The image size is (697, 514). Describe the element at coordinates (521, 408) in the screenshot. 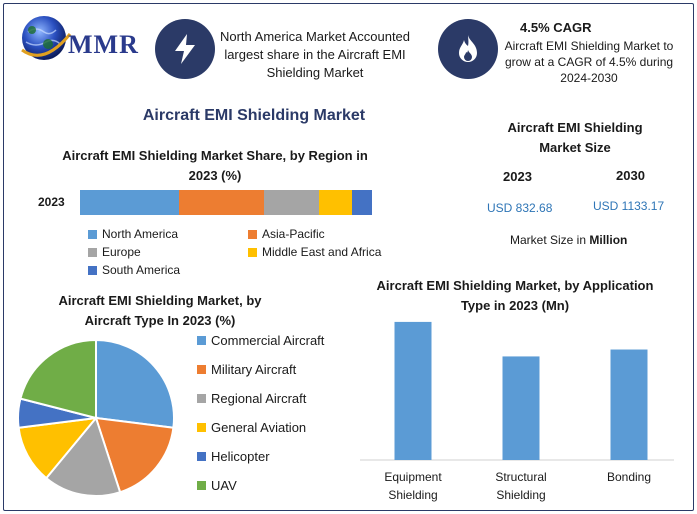

I see `bar-structural-shielding` at that location.